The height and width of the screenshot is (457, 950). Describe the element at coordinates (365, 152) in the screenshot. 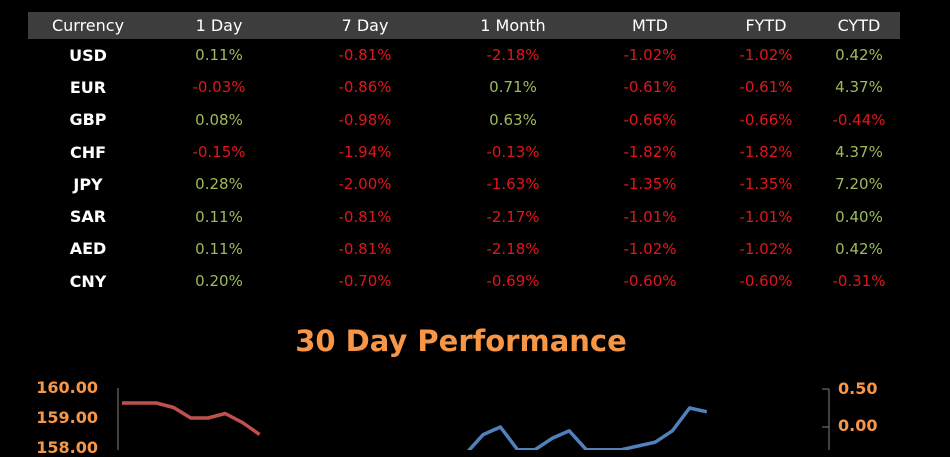

I see `performance-value: -1.94%` at that location.